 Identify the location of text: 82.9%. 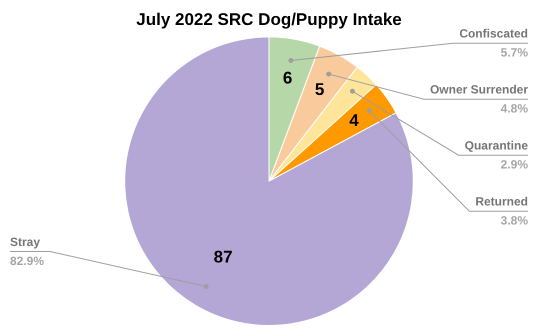
(27, 261).